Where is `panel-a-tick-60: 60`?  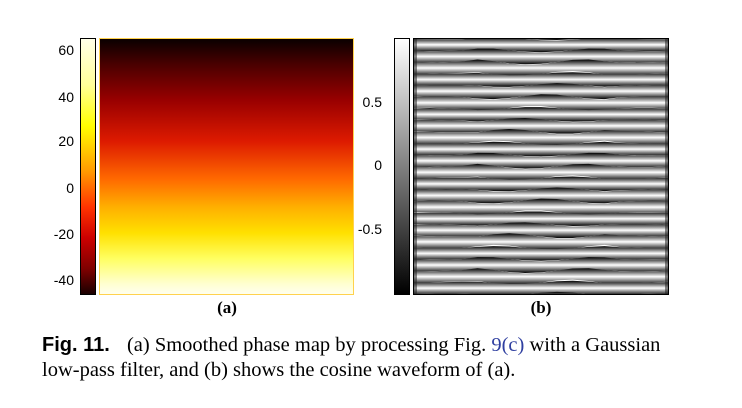
panel-a-tick-60: 60 is located at coordinates (66, 50).